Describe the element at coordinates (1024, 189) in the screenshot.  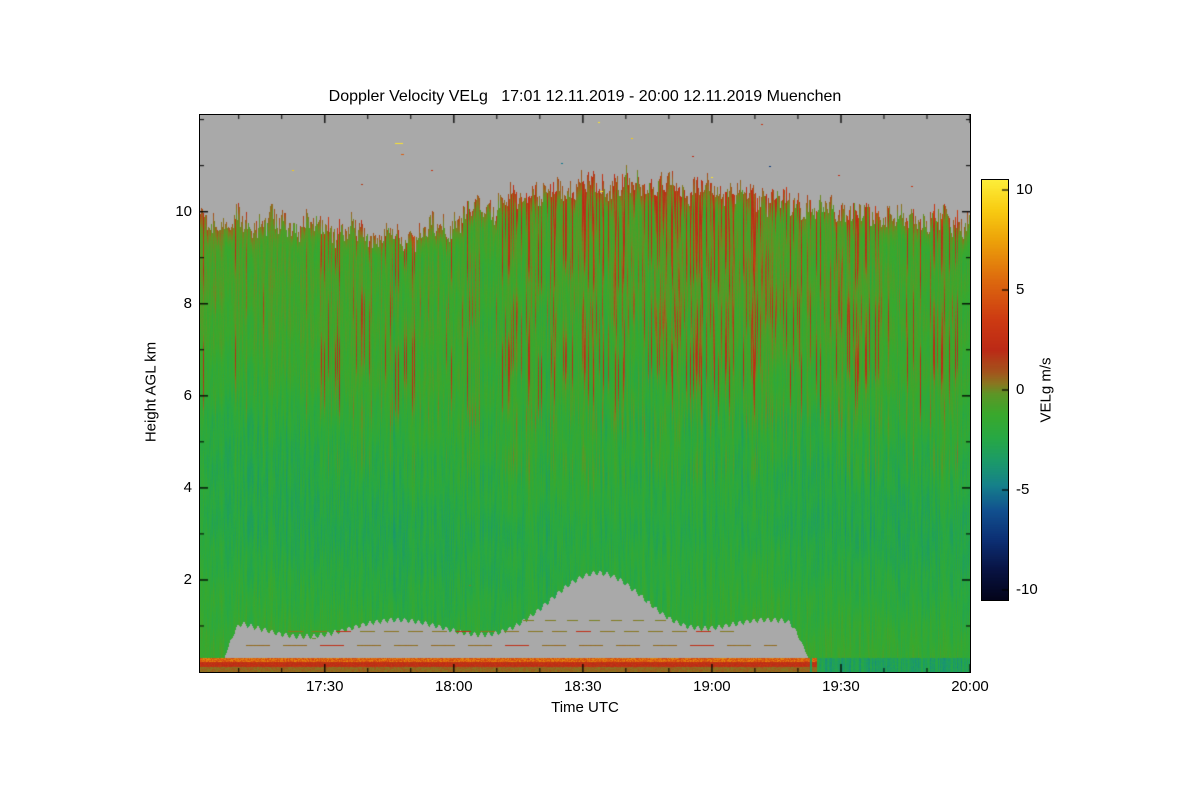
I see `colorbar-tick-label: 10` at that location.